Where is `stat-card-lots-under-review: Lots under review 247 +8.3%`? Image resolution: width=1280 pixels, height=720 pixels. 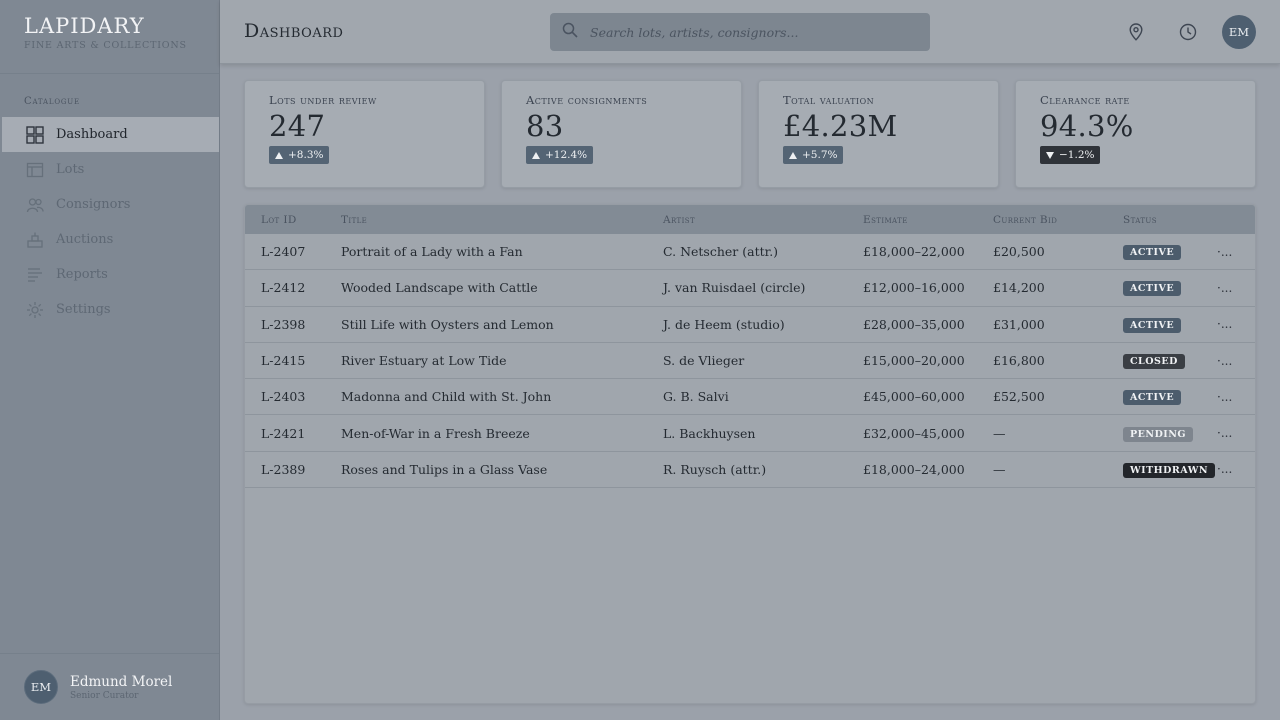 stat-card-lots-under-review: Lots under review 247 +8.3% is located at coordinates (364, 134).